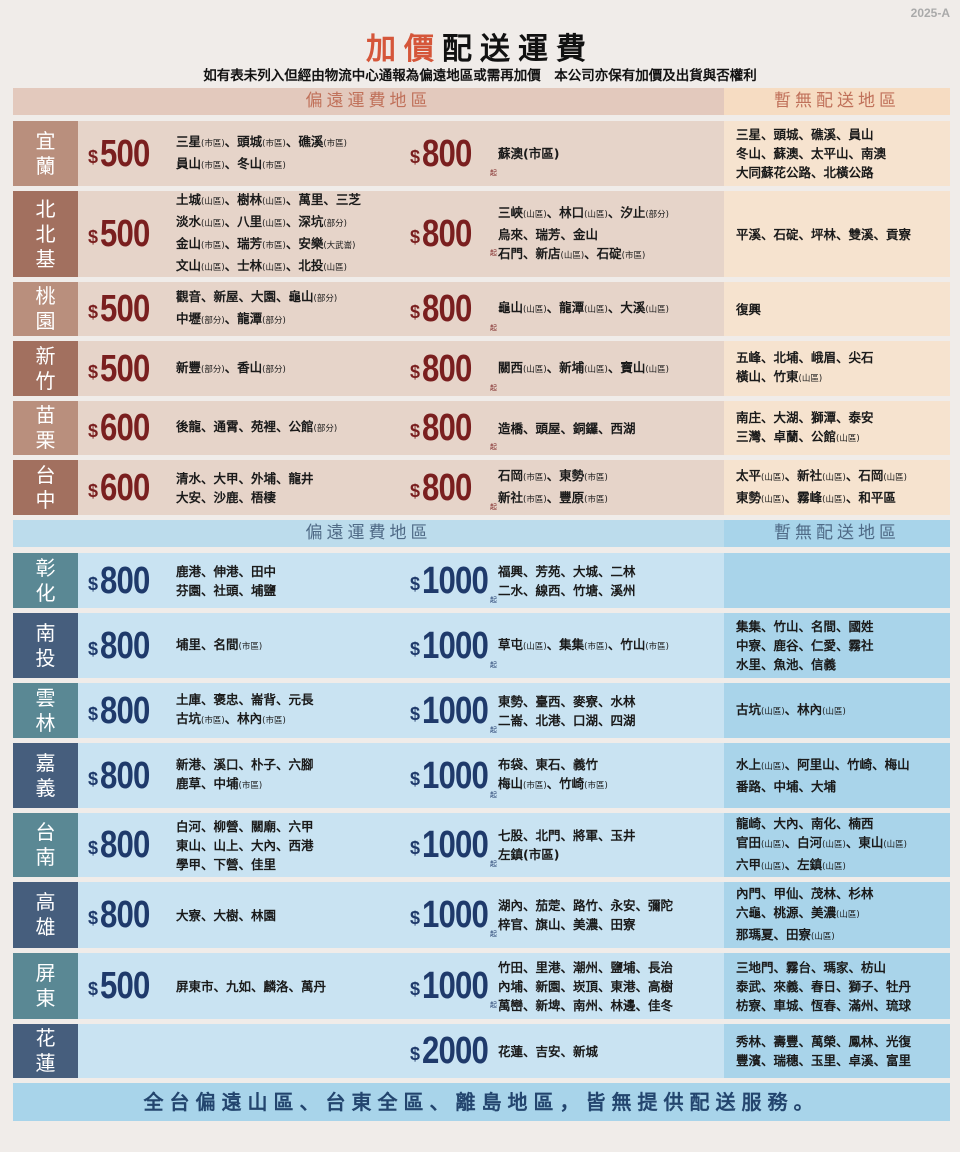 The width and height of the screenshot is (960, 1152). I want to click on area-line: 大寮、大樹、林園, so click(226, 915).